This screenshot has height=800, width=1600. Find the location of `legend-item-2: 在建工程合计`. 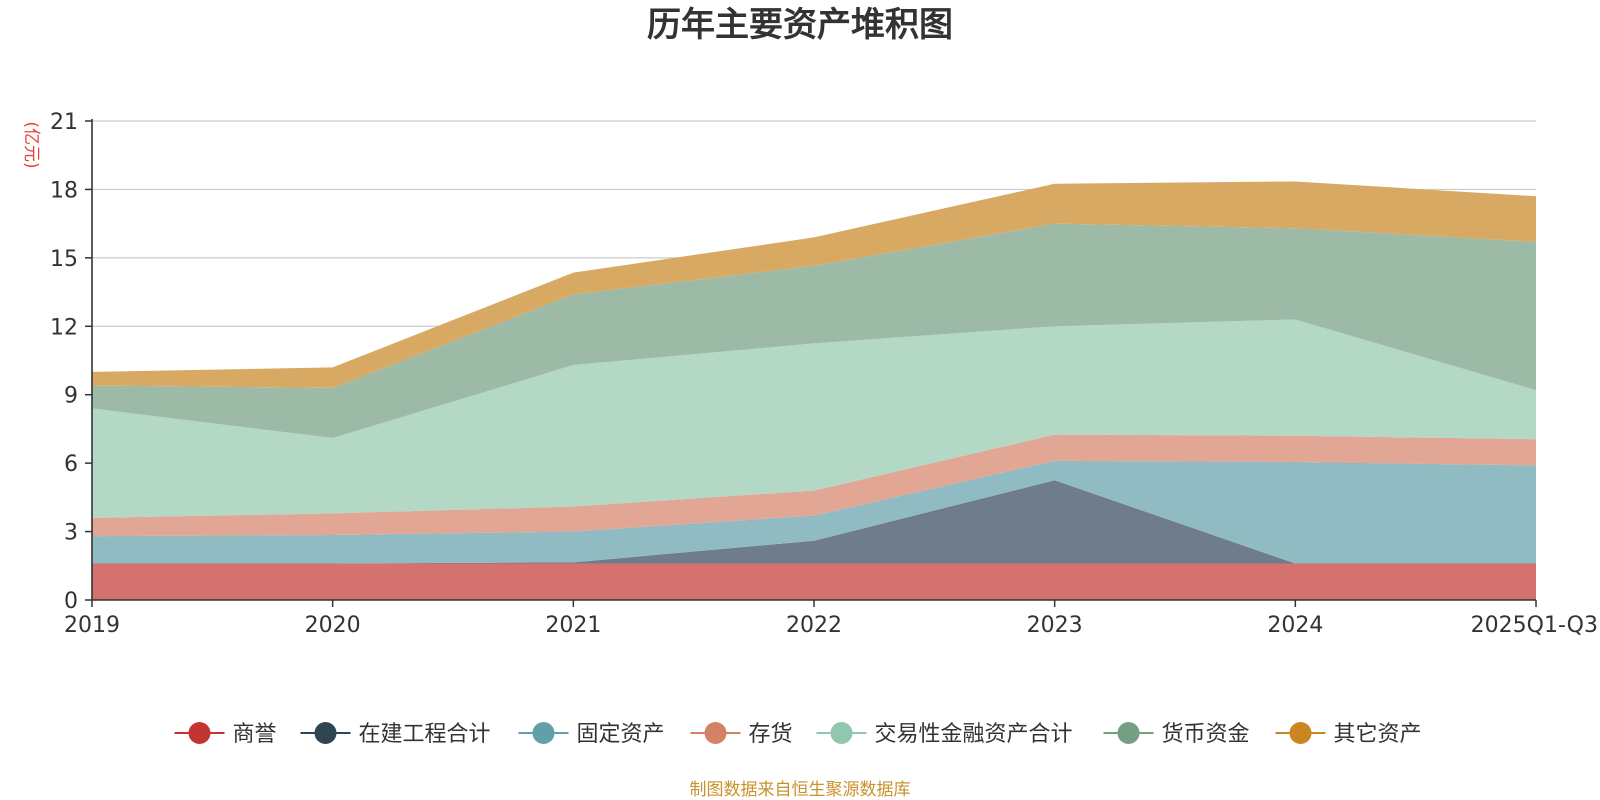

legend-item-2: 在建工程合计 is located at coordinates (395, 734).